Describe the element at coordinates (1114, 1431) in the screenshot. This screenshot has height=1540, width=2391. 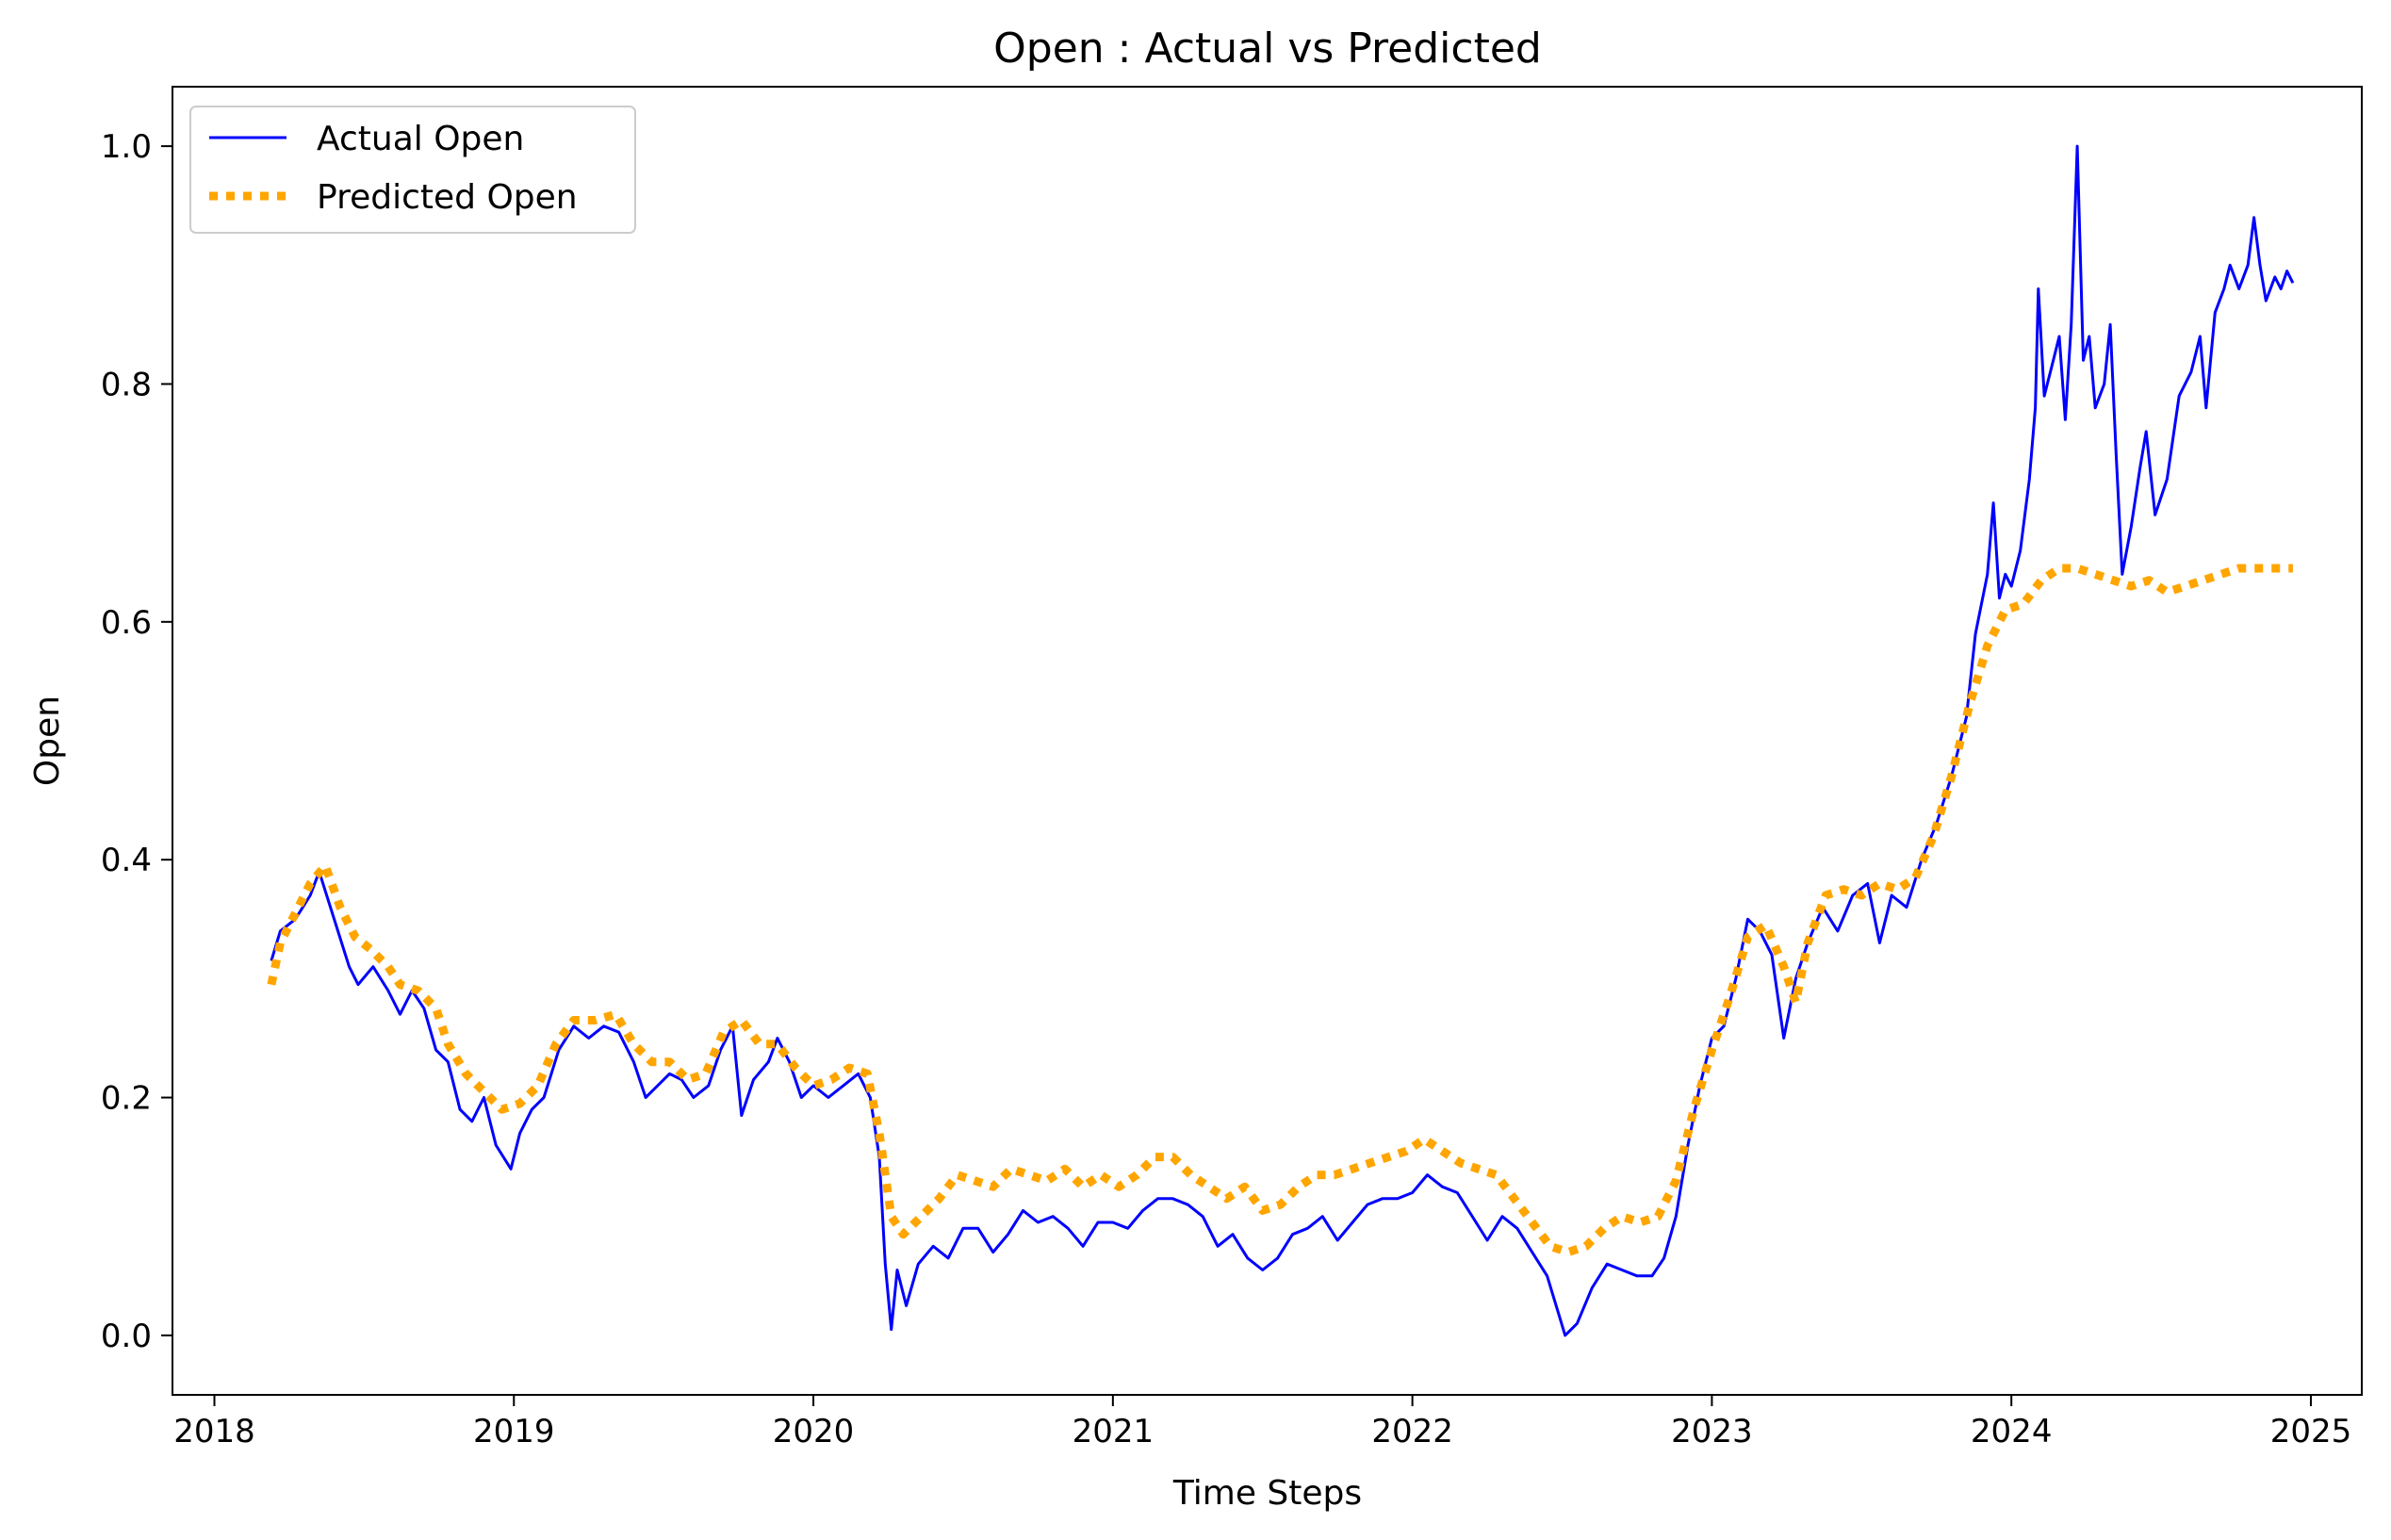
I see `x-tick-label: 2021` at that location.